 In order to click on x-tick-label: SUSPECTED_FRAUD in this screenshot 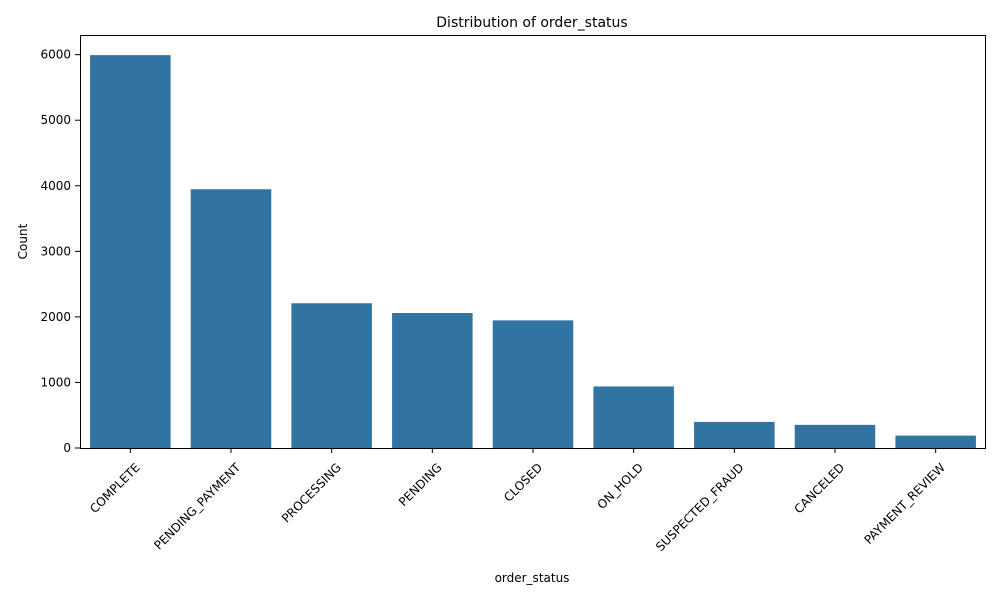, I will do `click(700, 507)`.